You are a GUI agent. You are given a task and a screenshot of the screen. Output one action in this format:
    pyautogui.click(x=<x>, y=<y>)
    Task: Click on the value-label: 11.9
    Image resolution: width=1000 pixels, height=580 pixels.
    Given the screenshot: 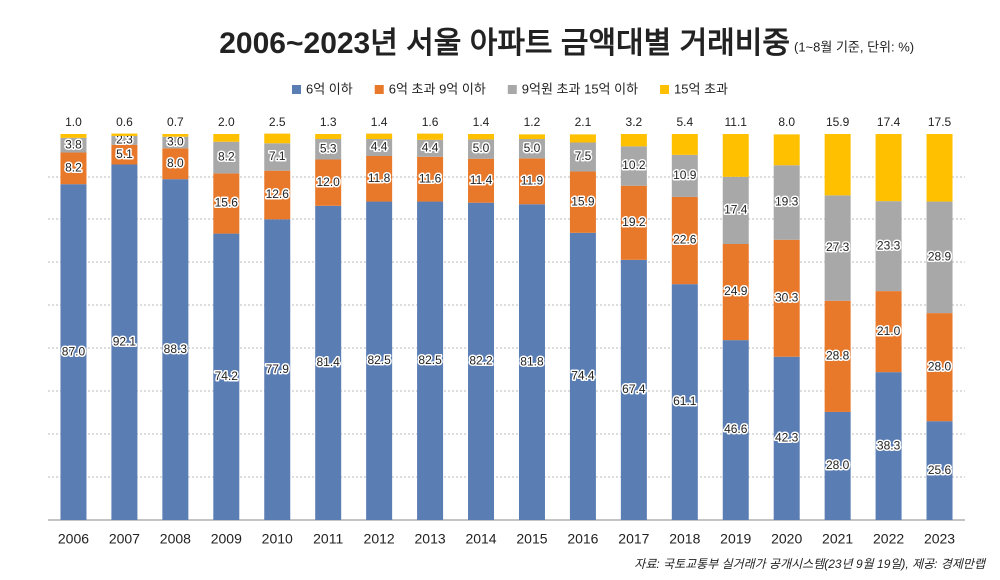 What is the action you would take?
    pyautogui.click(x=532, y=180)
    